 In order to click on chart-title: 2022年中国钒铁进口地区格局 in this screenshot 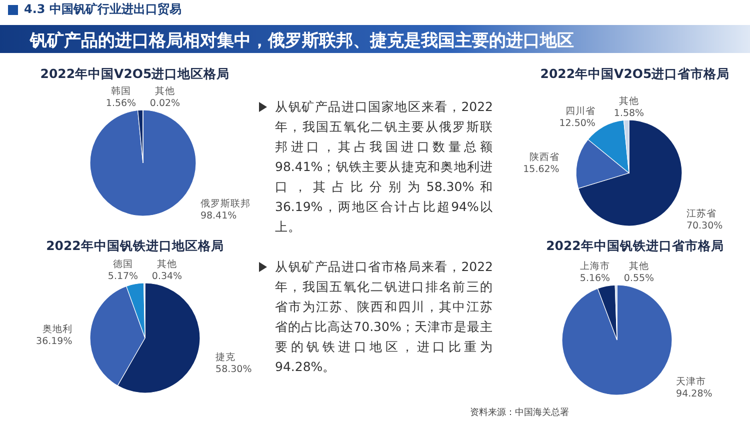, I will do `click(135, 245)`.